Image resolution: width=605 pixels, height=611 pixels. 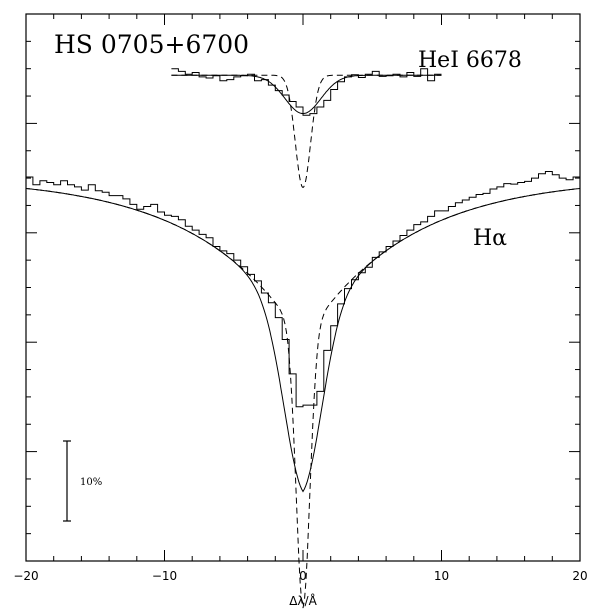 What do you see at coordinates (441, 576) in the screenshot?
I see `x-tick-label-3: 10` at bounding box center [441, 576].